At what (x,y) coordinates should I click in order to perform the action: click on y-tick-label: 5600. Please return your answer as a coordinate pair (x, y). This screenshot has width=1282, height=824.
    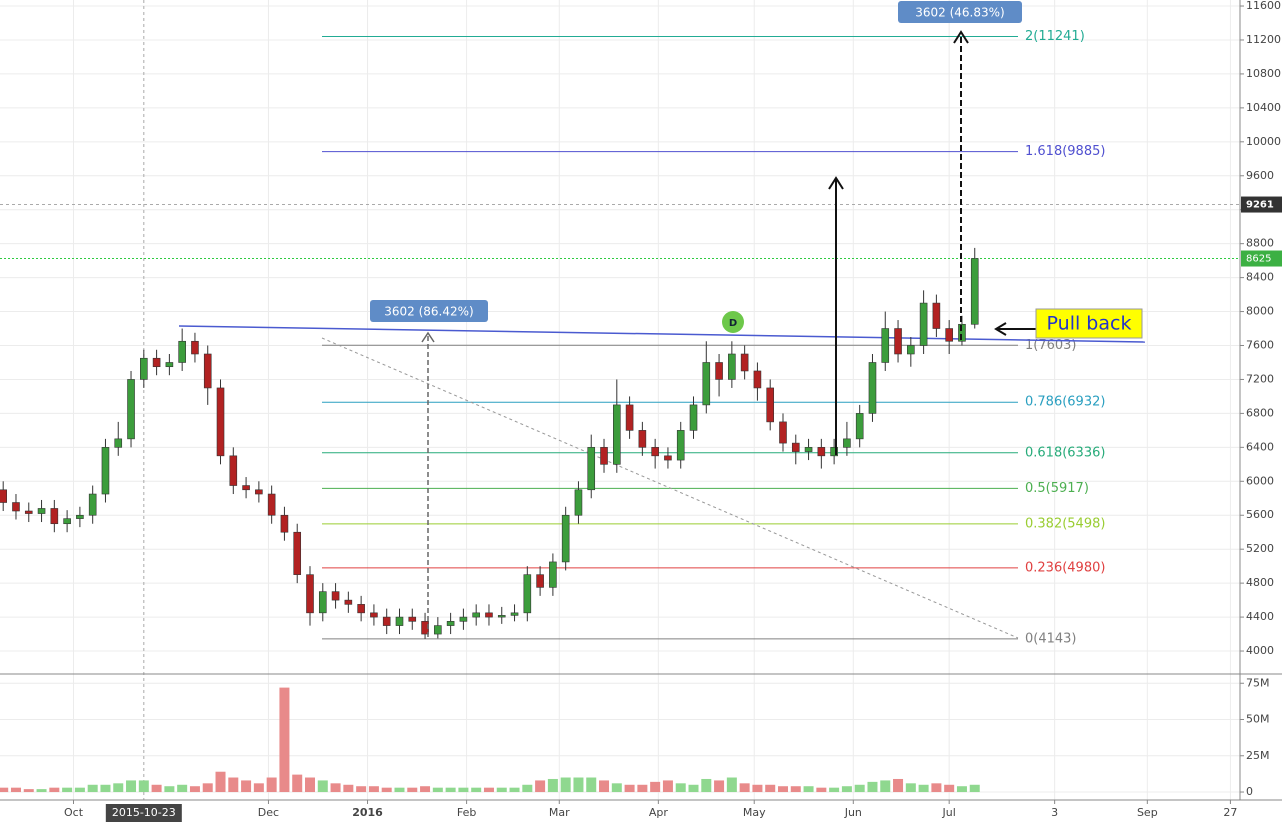
    Looking at the image, I should click on (1260, 514).